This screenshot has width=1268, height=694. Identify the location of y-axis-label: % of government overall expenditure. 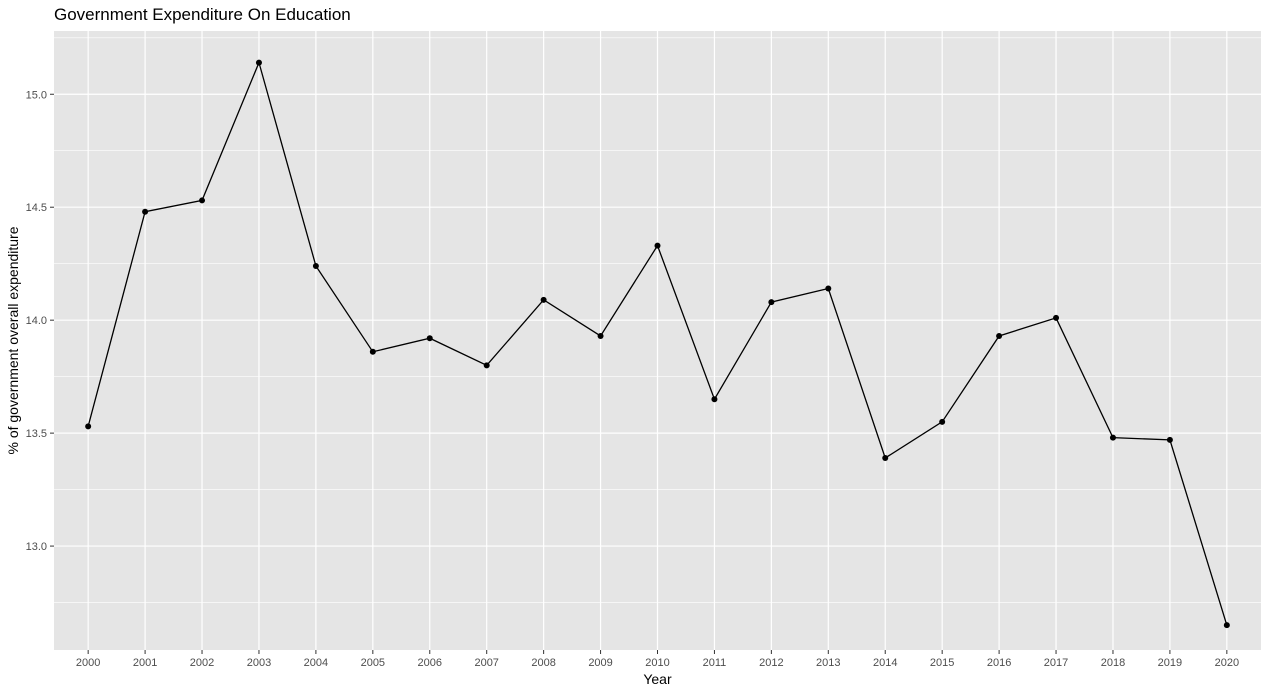
(13, 340).